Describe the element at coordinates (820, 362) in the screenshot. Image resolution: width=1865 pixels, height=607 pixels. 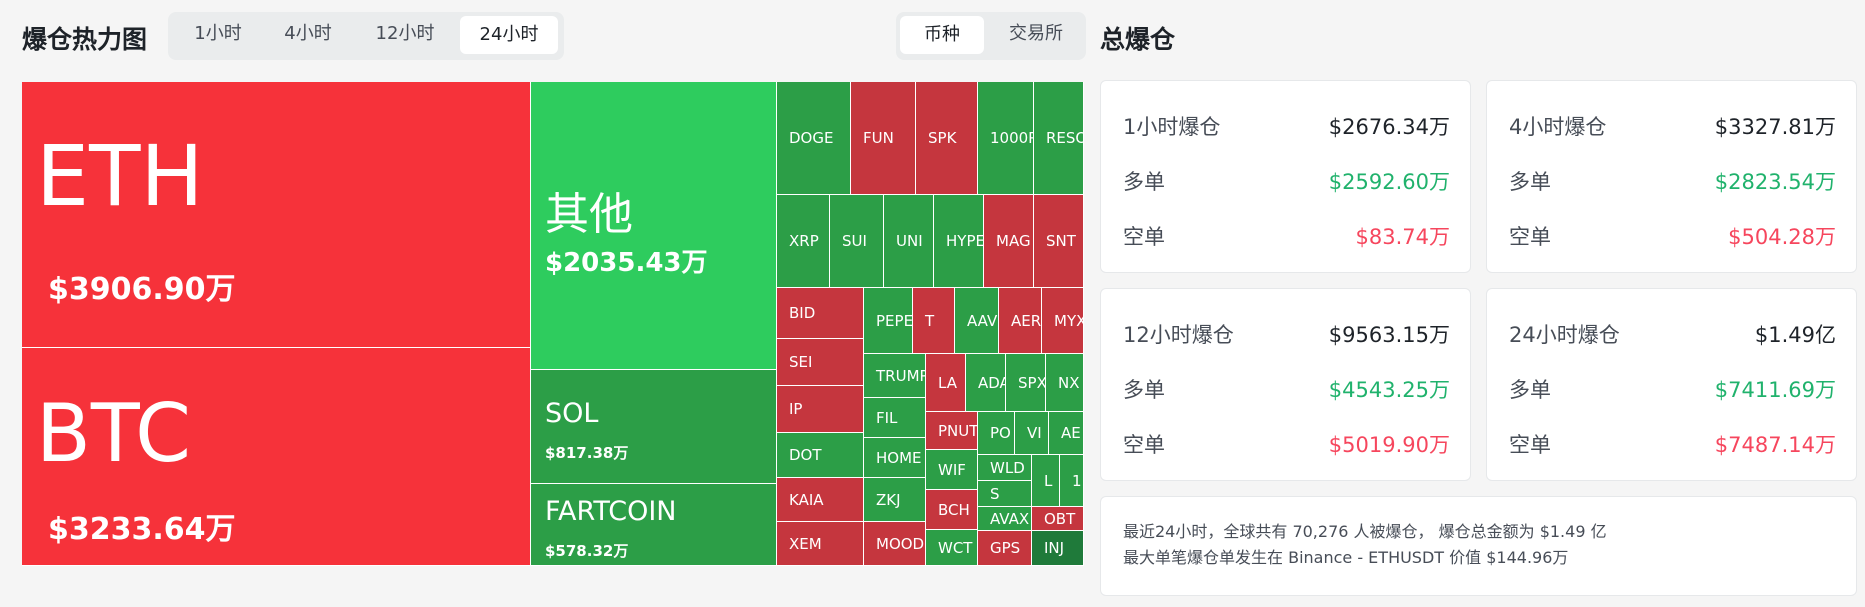
I see `treemap-cell-sei: SEI` at that location.